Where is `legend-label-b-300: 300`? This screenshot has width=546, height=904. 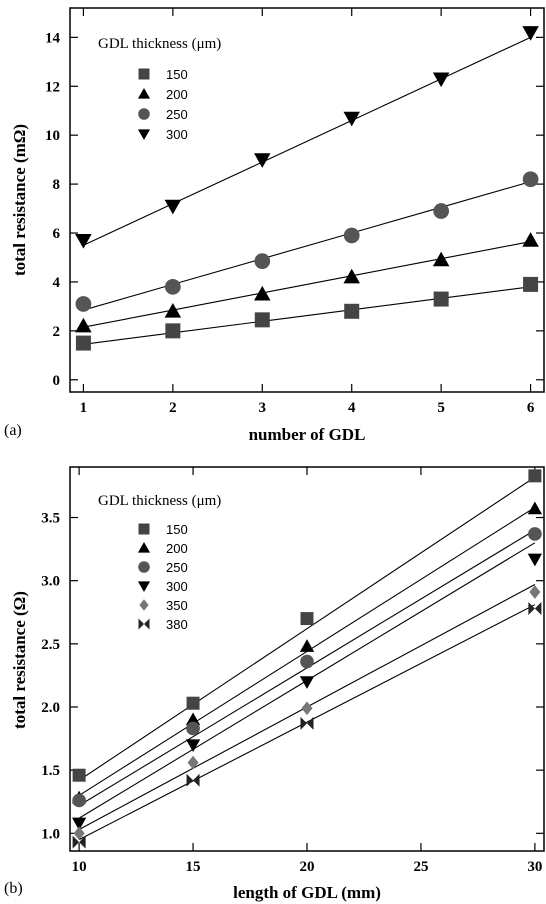
legend-label-b-300: 300 is located at coordinates (177, 586).